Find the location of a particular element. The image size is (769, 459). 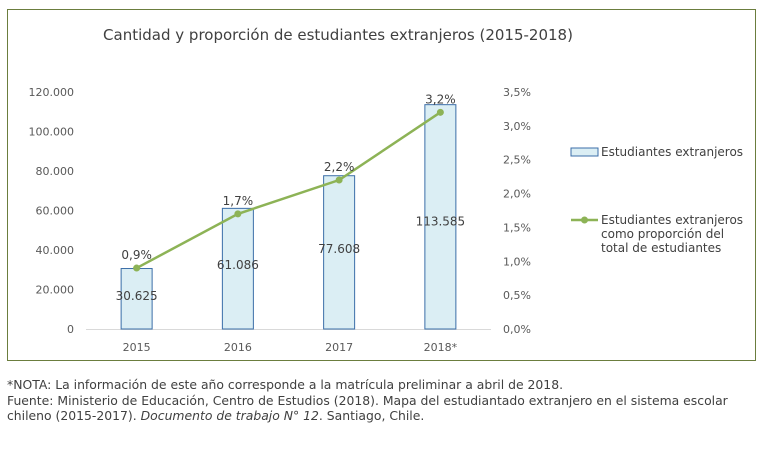

line-data-label: 2,2% is located at coordinates (339, 167).